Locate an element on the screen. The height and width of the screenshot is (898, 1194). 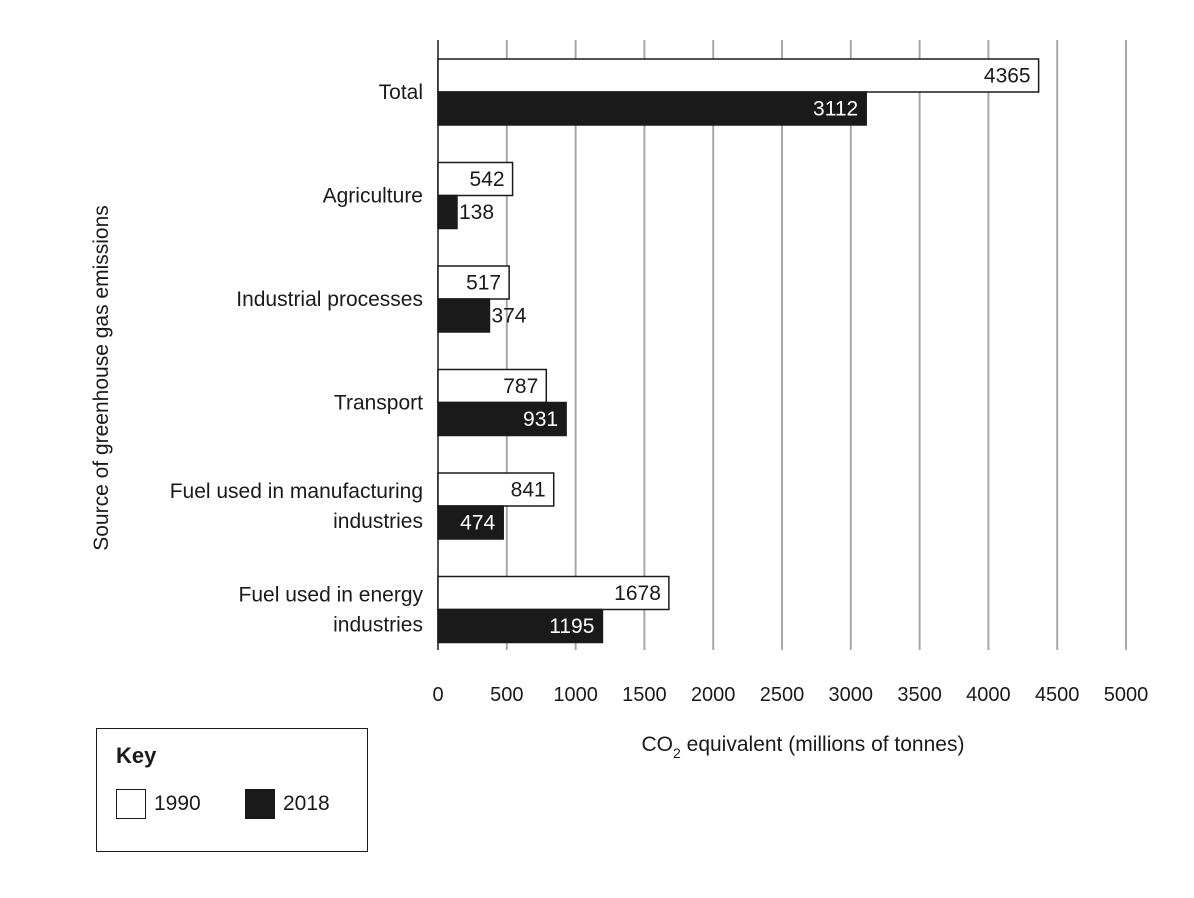
category-label-5-0: Fuel used in energy is located at coordinates (331, 595).